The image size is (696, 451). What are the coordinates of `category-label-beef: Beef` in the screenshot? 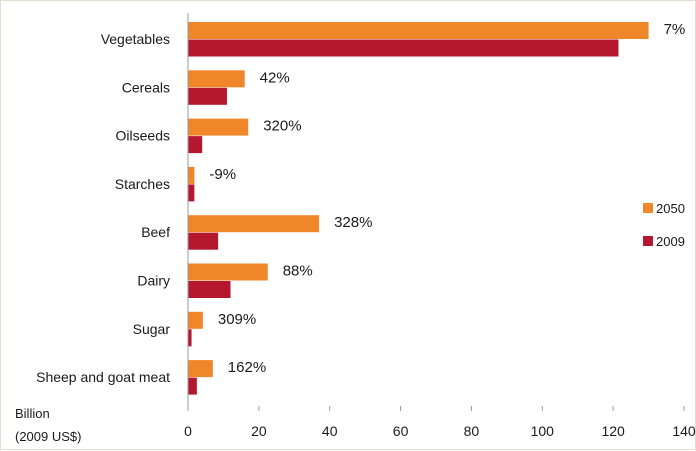 It's located at (155, 232).